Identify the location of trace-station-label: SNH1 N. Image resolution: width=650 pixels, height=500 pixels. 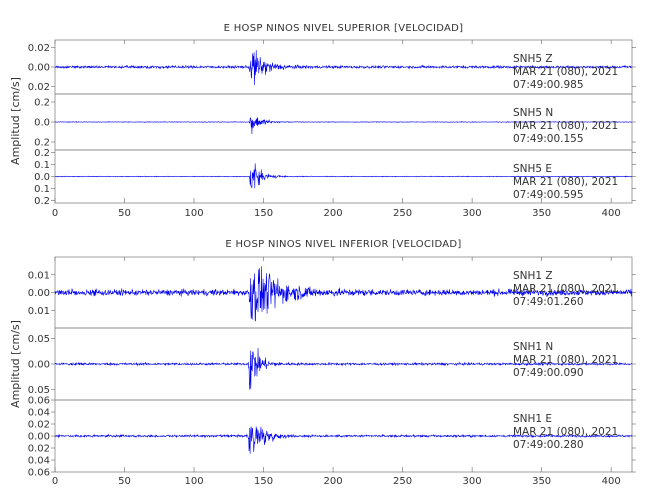
(533, 347).